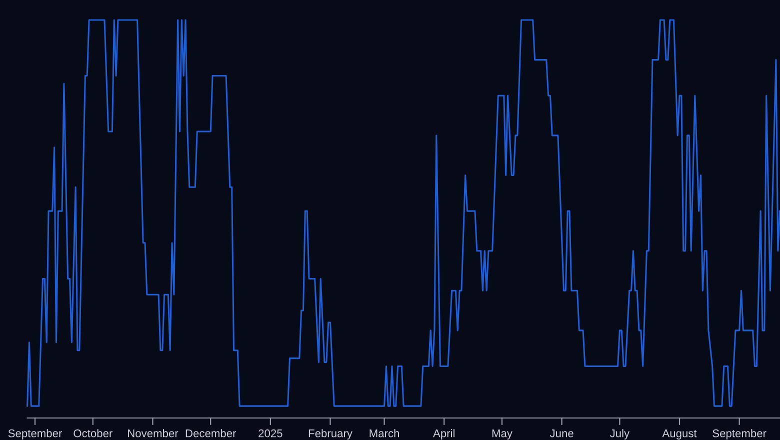  Describe the element at coordinates (270, 433) in the screenshot. I see `x-tick-label: 2025` at that location.